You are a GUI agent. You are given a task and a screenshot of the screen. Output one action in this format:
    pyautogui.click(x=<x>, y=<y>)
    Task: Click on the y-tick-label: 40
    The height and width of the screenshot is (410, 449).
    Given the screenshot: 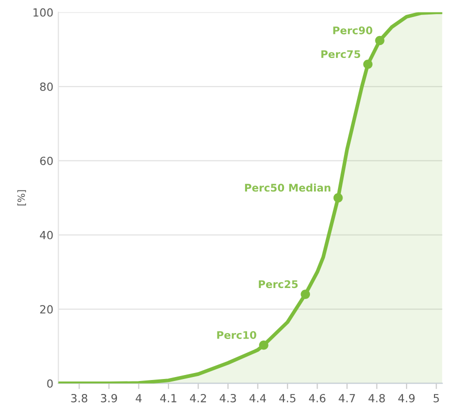 What is the action you would take?
    pyautogui.click(x=46, y=235)
    